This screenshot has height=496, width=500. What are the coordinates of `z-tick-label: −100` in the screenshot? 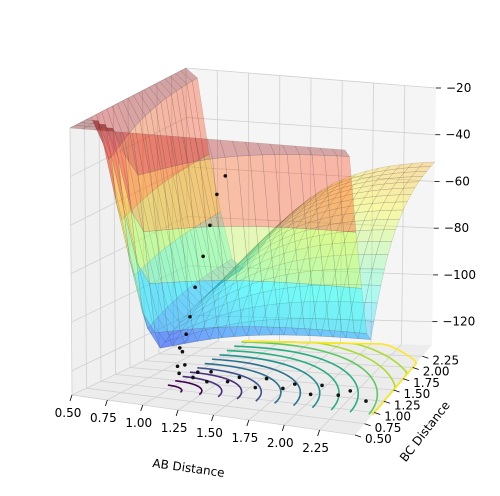 It's located at (459, 275).